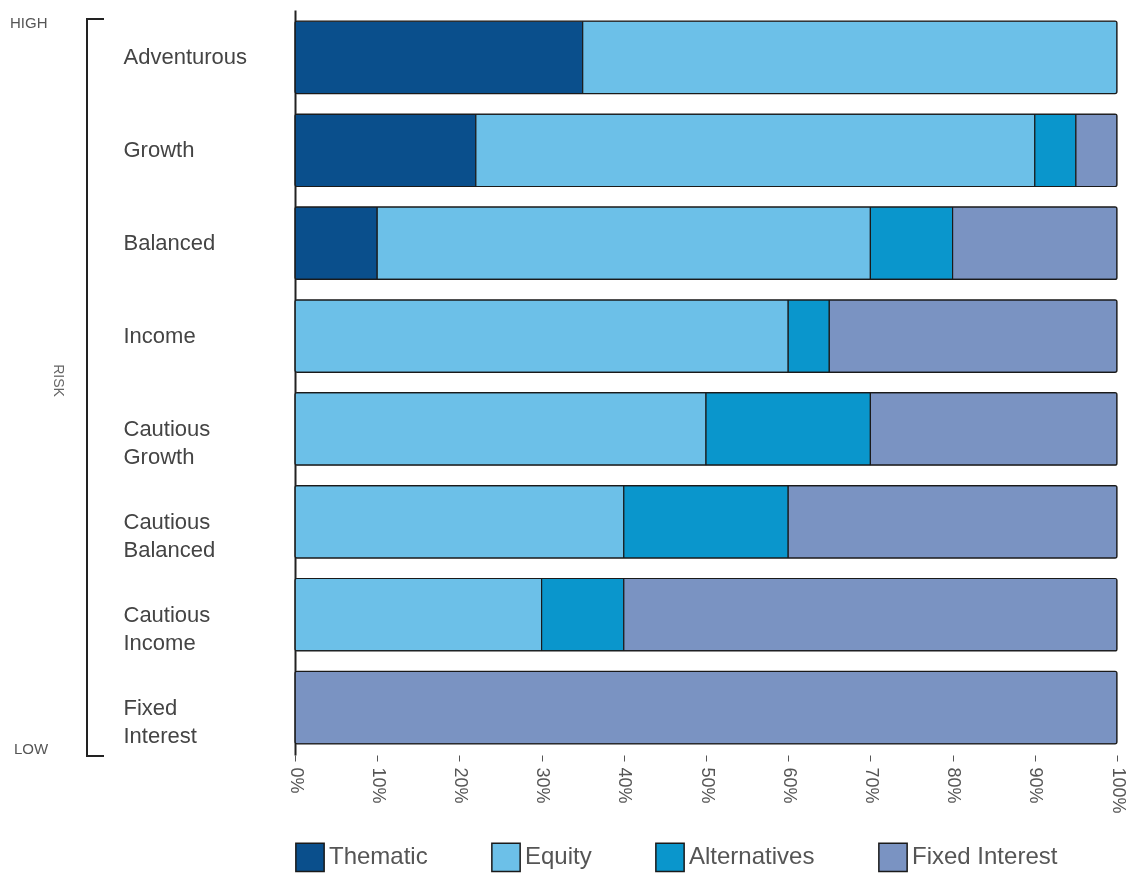 The height and width of the screenshot is (896, 1127). Describe the element at coordinates (954, 785) in the screenshot. I see `x-tick-label: 80%` at that location.